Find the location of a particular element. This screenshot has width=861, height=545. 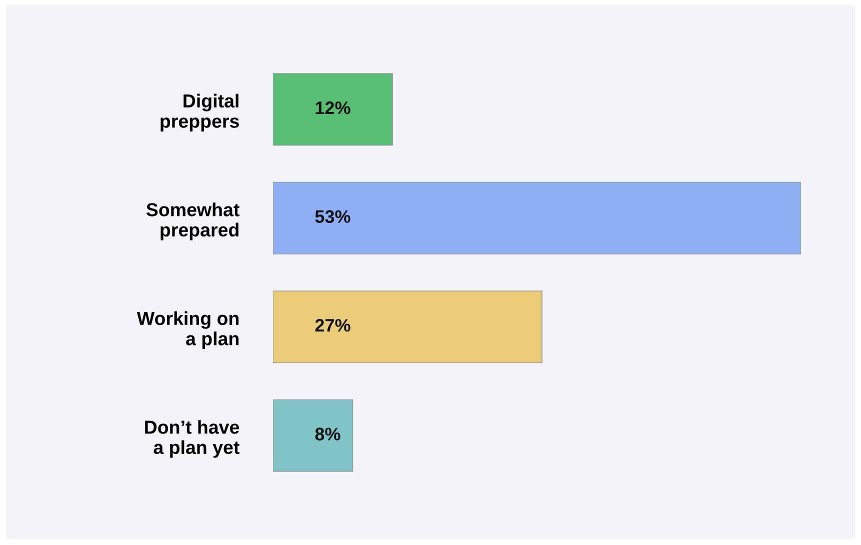

y-tick-label: Digital preppers is located at coordinates (199, 113).